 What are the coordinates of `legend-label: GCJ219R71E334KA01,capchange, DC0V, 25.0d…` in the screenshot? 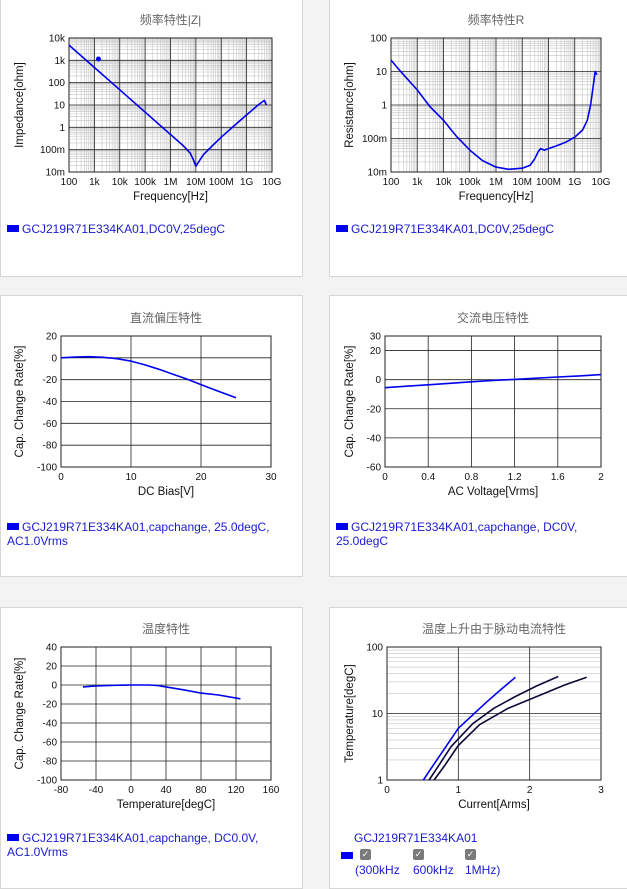 It's located at (457, 534).